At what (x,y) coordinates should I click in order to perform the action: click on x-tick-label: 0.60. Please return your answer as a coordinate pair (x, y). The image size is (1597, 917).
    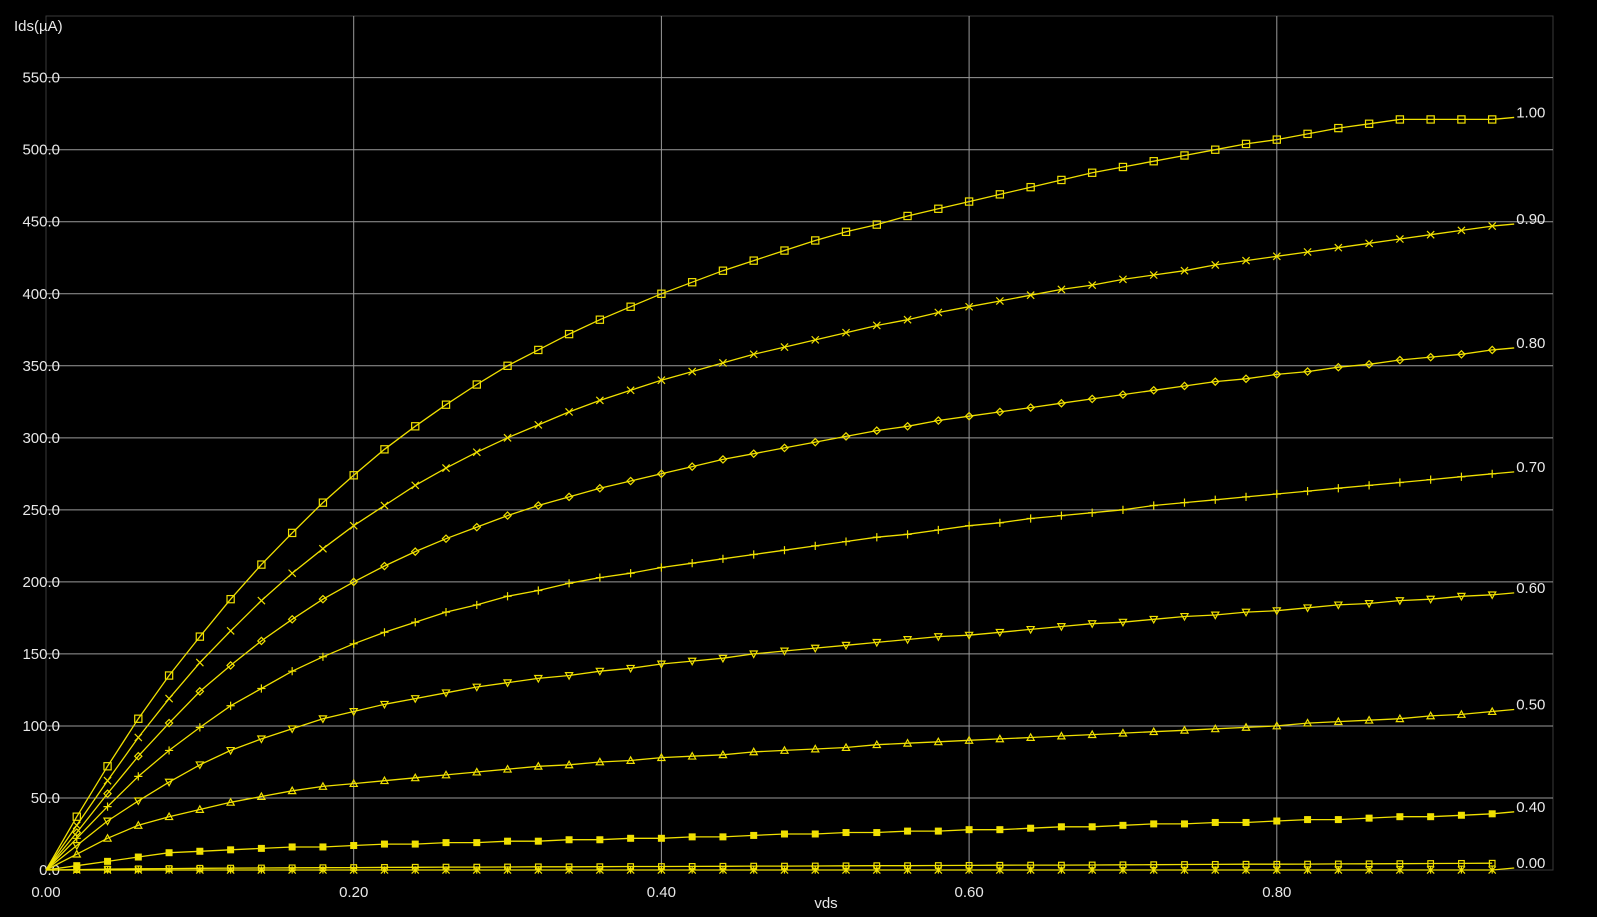
    Looking at the image, I should click on (968, 892).